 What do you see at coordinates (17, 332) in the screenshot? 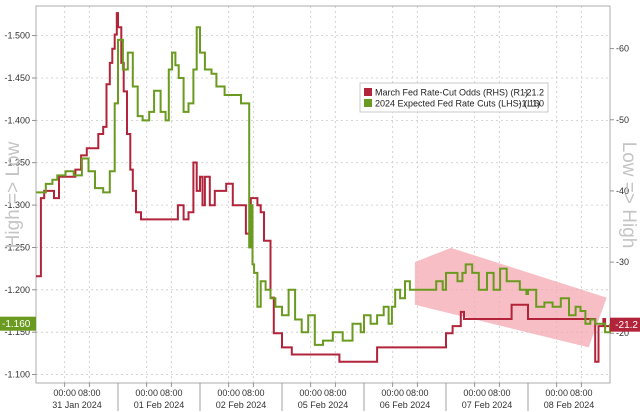
I see `left-tick-label: -1.150` at bounding box center [17, 332].